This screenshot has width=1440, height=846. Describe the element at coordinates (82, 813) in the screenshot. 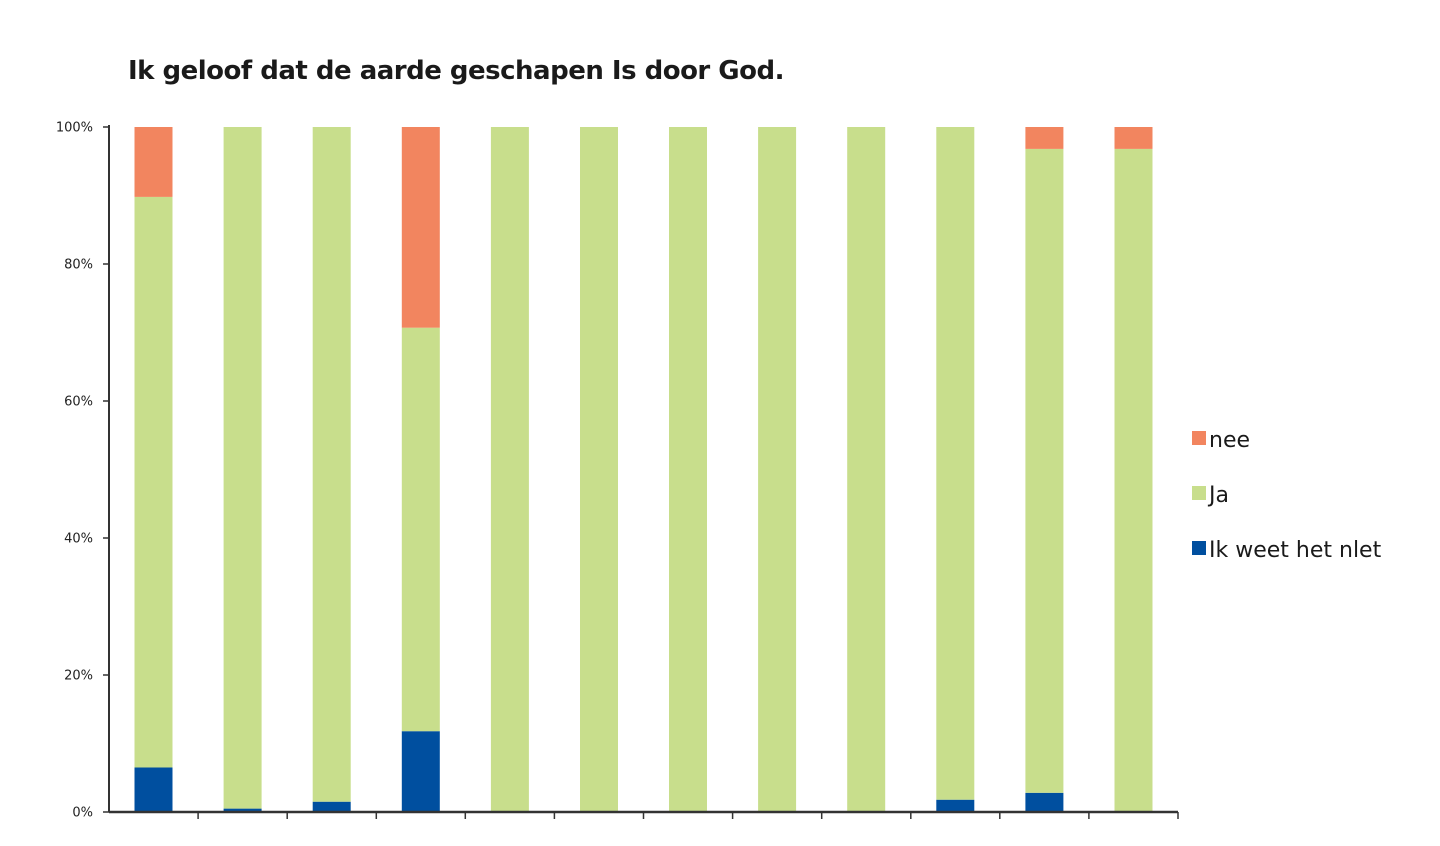

I see `y-tick-label-0: 0%` at that location.